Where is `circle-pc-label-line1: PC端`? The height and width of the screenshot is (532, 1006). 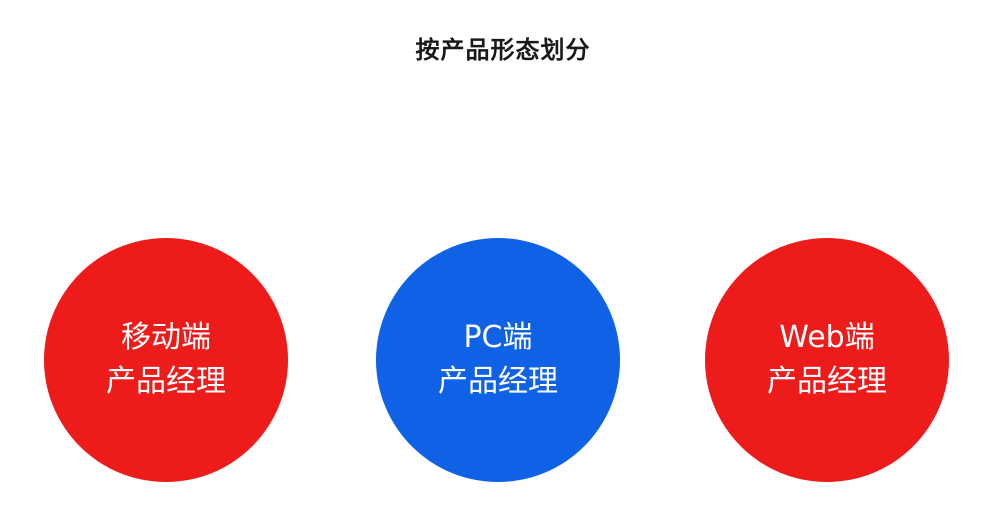
circle-pc-label-line1: PC端 is located at coordinates (498, 337).